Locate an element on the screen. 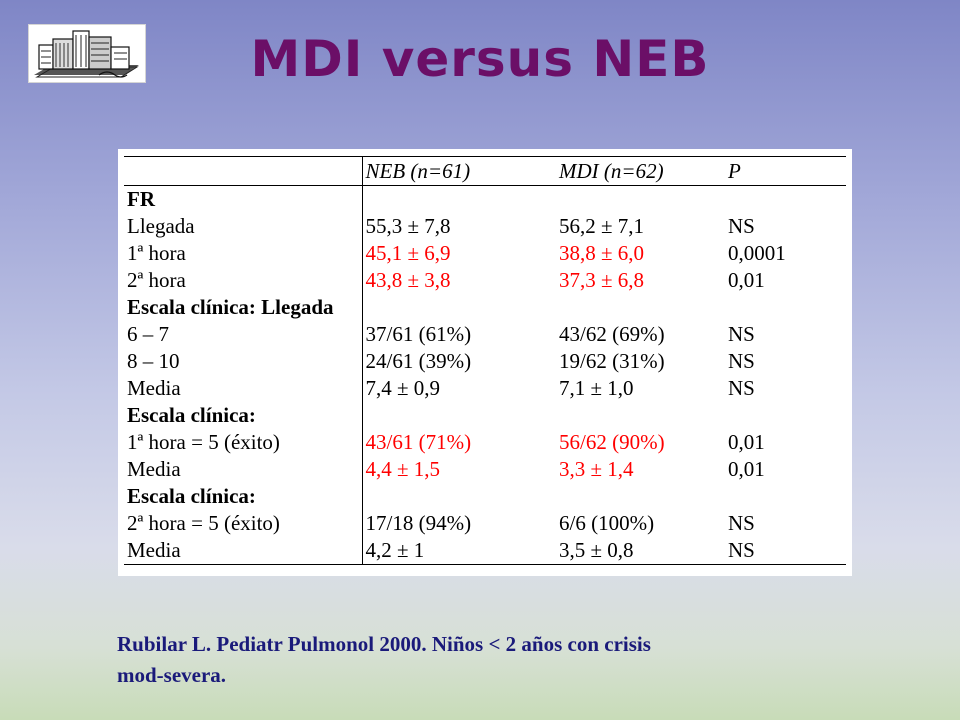 The width and height of the screenshot is (960, 720). neb-value-cell: 4,4 ± 1,5 is located at coordinates (403, 469).